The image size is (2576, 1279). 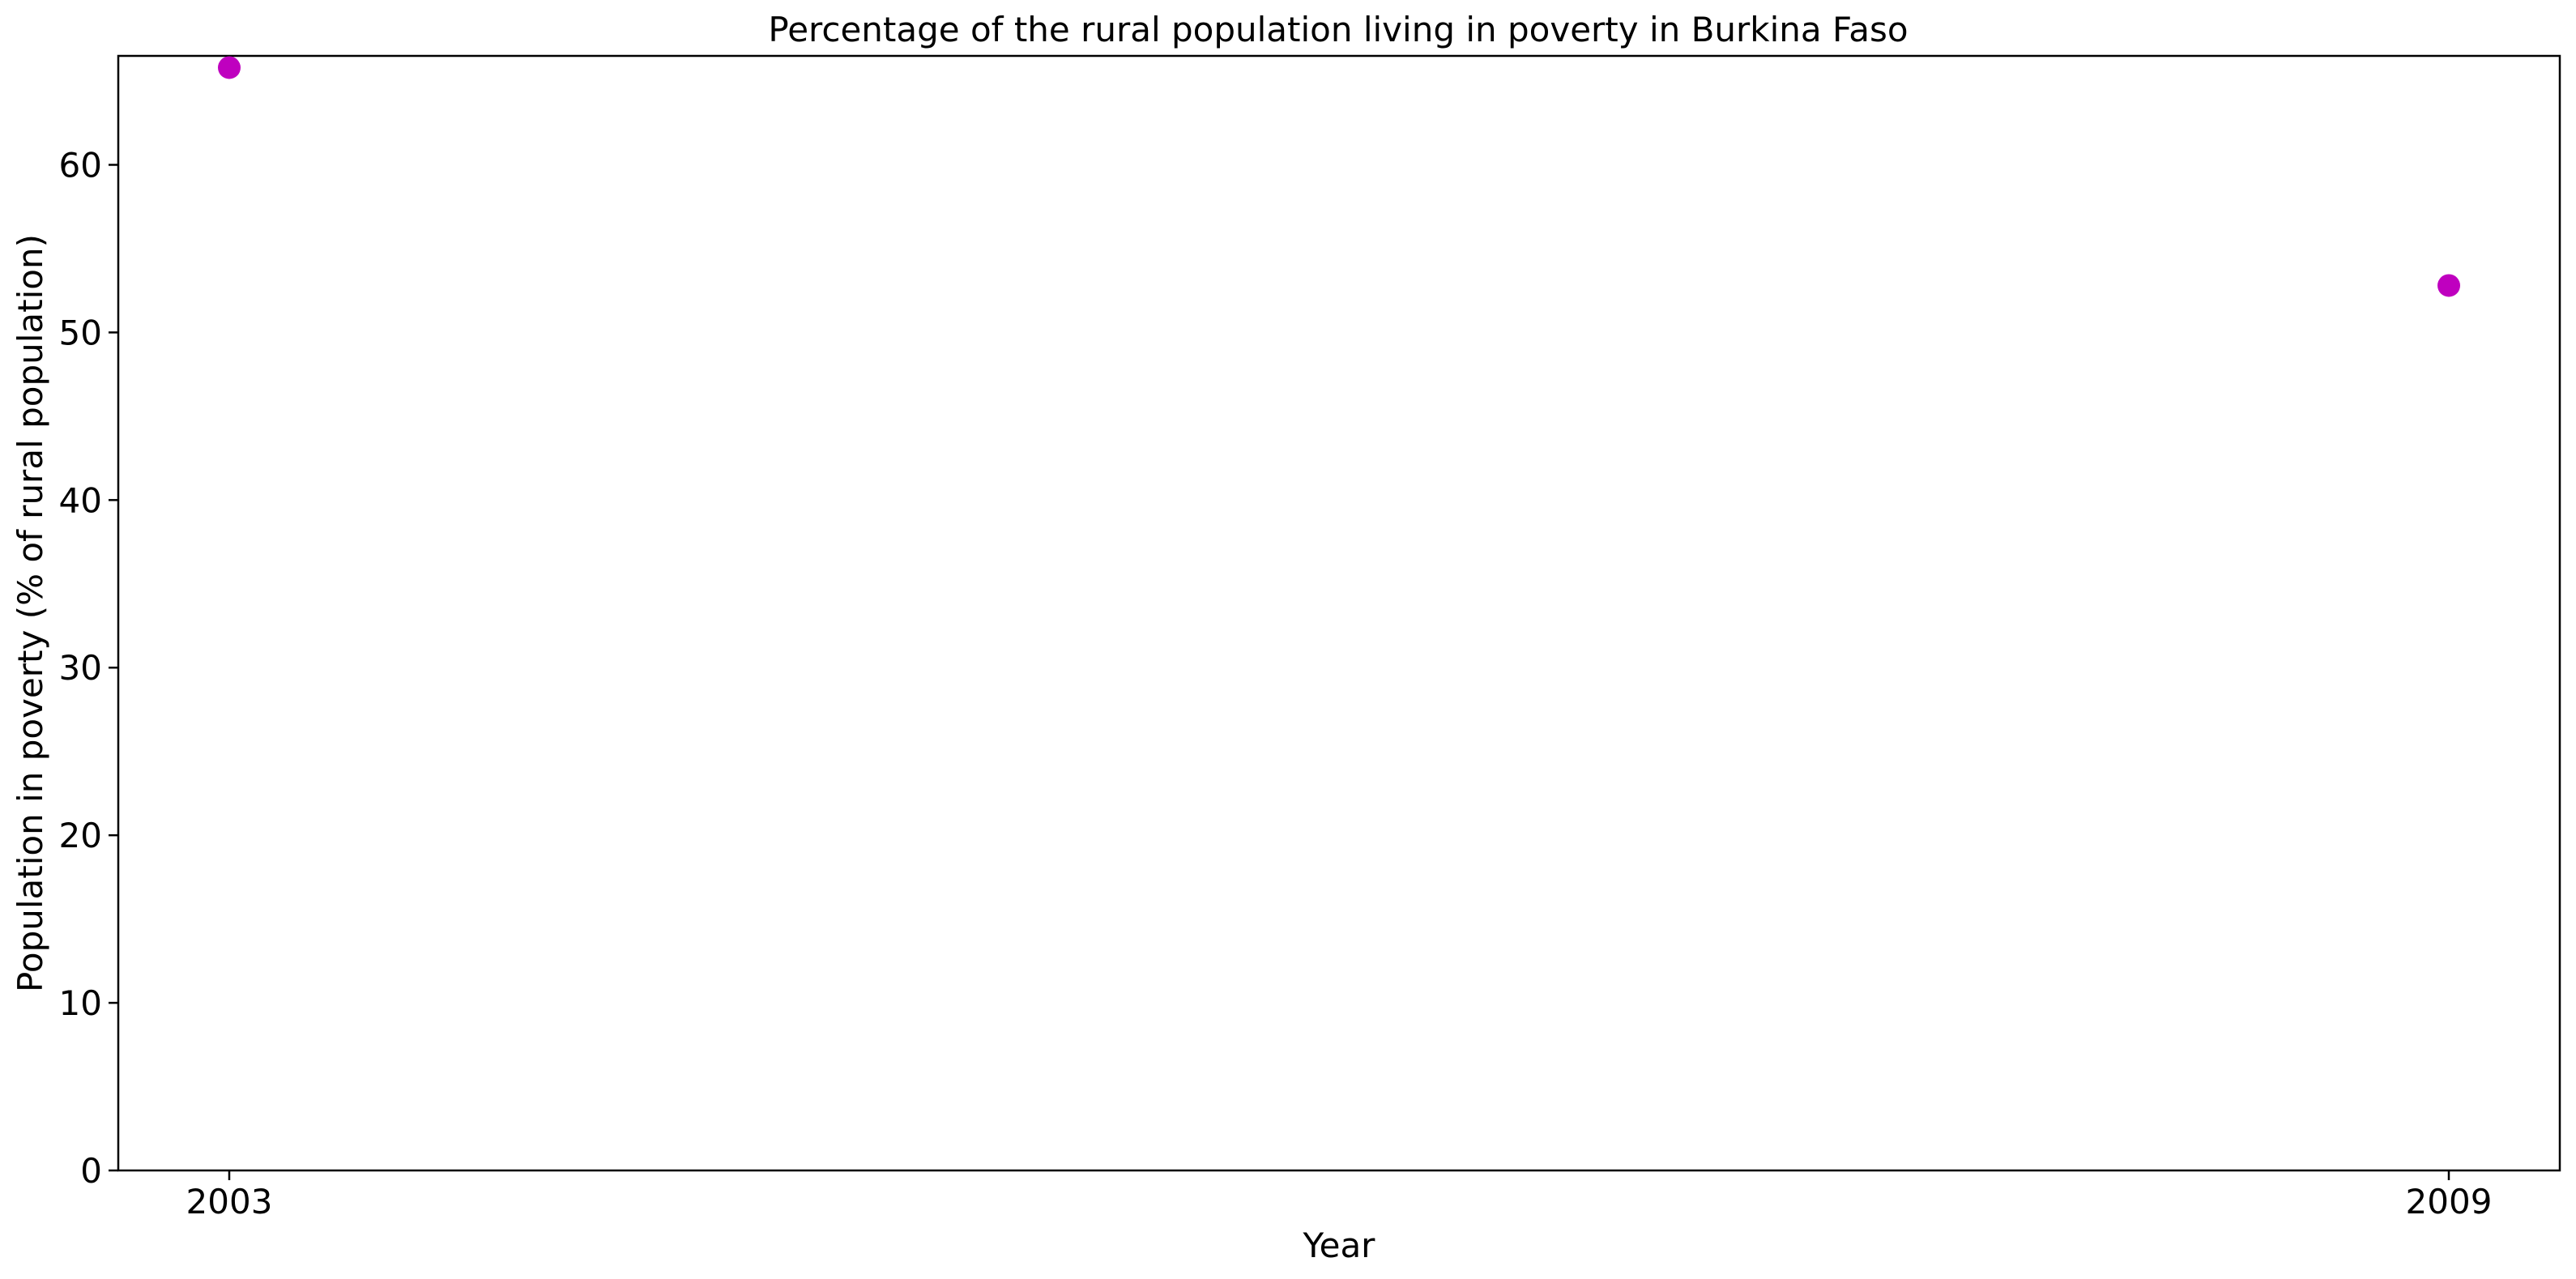 What do you see at coordinates (80, 1003) in the screenshot?
I see `y-tick-label: 10` at bounding box center [80, 1003].